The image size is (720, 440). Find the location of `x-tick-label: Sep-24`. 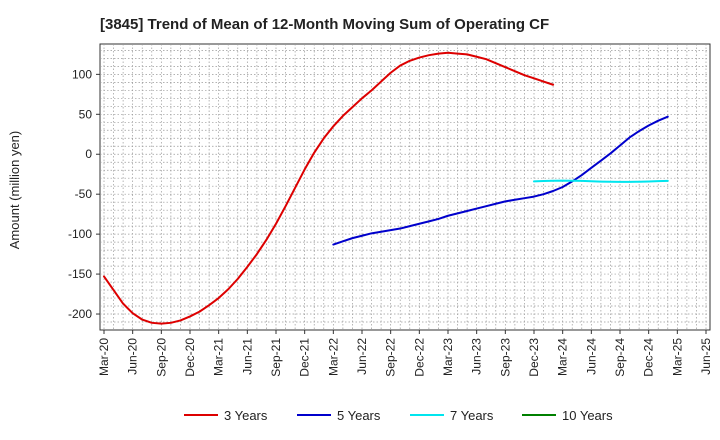

x-tick-label: Sep-24 is located at coordinates (620, 357).